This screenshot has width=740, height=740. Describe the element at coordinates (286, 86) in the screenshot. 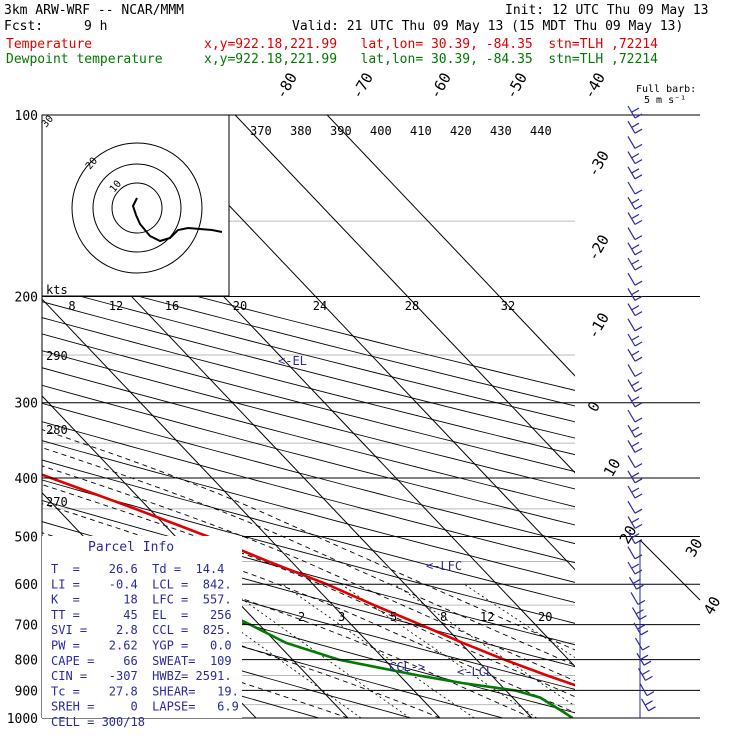

I see `skewed-temperature-label: -80` at that location.